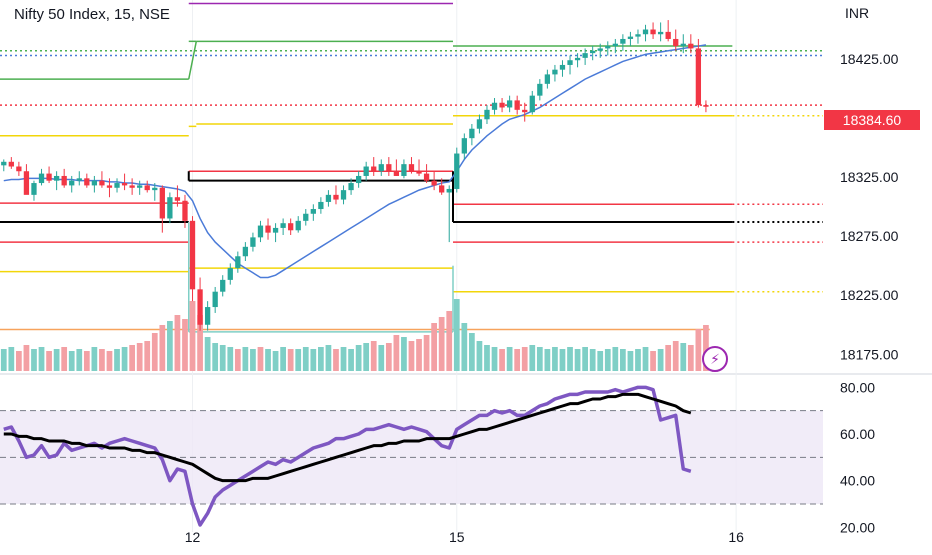 This screenshot has width=932, height=555. I want to click on lightning-icon: ⚡, so click(715, 359).